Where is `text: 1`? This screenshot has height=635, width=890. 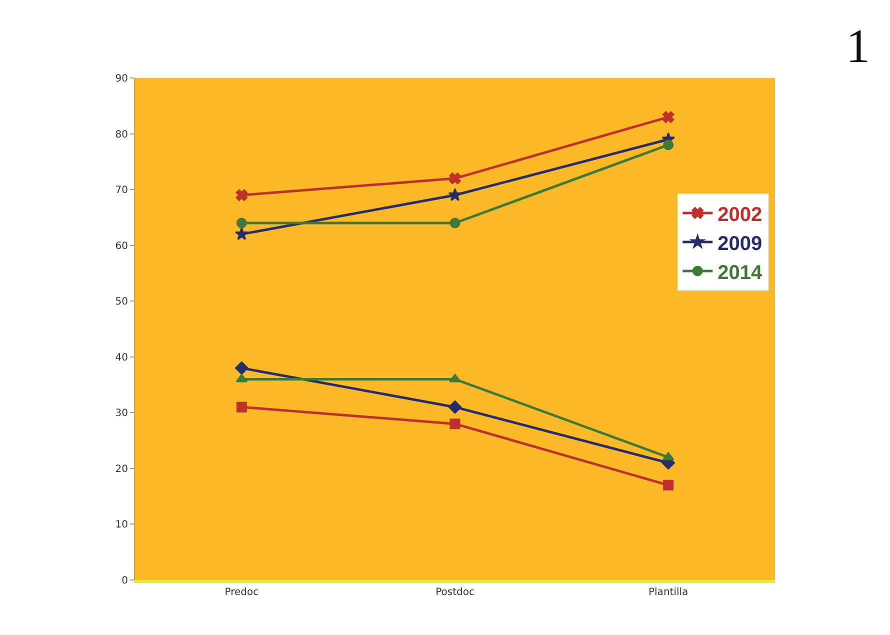
text: 1 is located at coordinates (858, 46).